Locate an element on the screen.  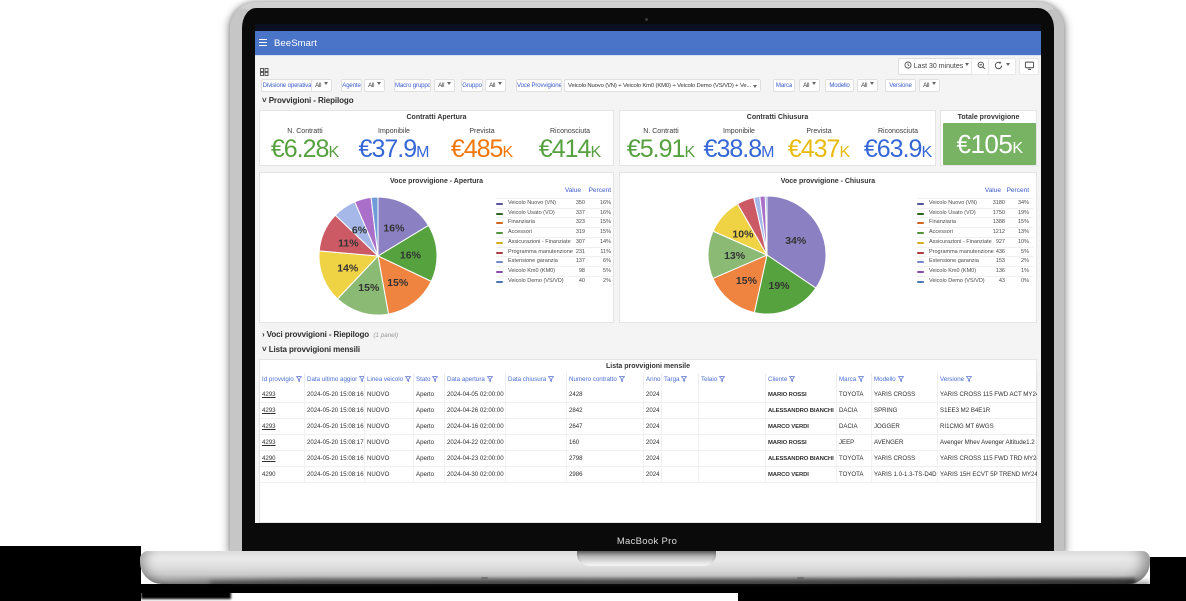
svg-text: 19% is located at coordinates (779, 286).